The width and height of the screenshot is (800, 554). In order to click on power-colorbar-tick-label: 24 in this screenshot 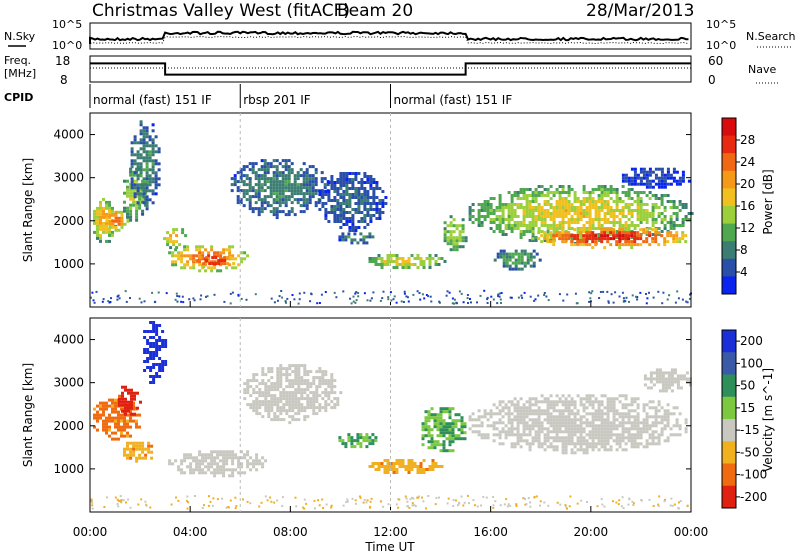, I will do `click(747, 162)`.